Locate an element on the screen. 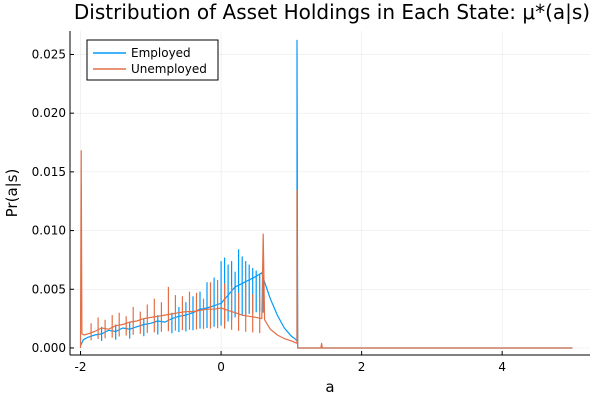  x-tick-label: 2 is located at coordinates (362, 367).